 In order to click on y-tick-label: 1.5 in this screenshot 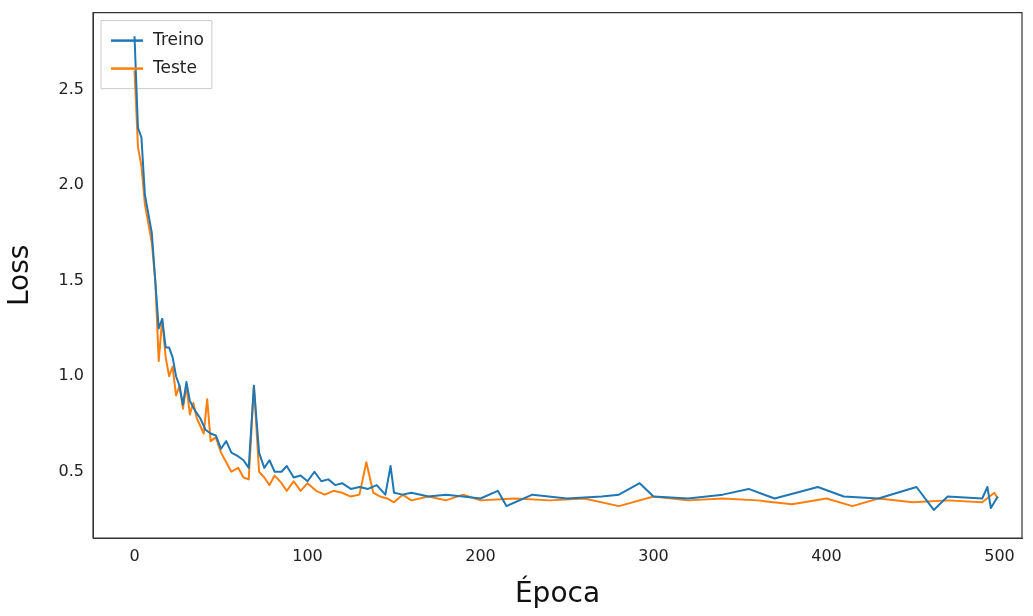, I will do `click(71, 279)`.